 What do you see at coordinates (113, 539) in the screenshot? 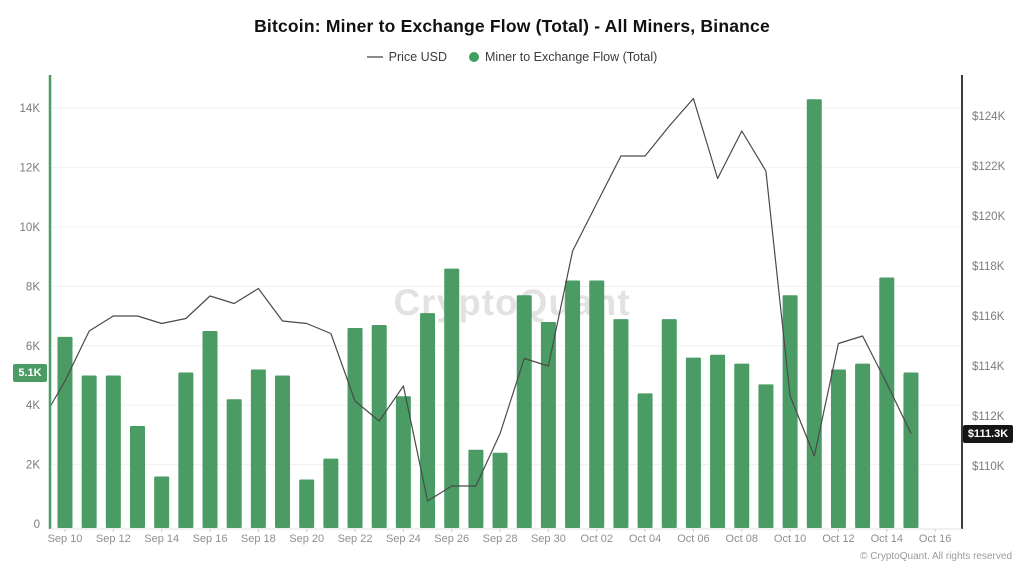
I see `x-axis-tick-label: Sep 12` at bounding box center [113, 539].